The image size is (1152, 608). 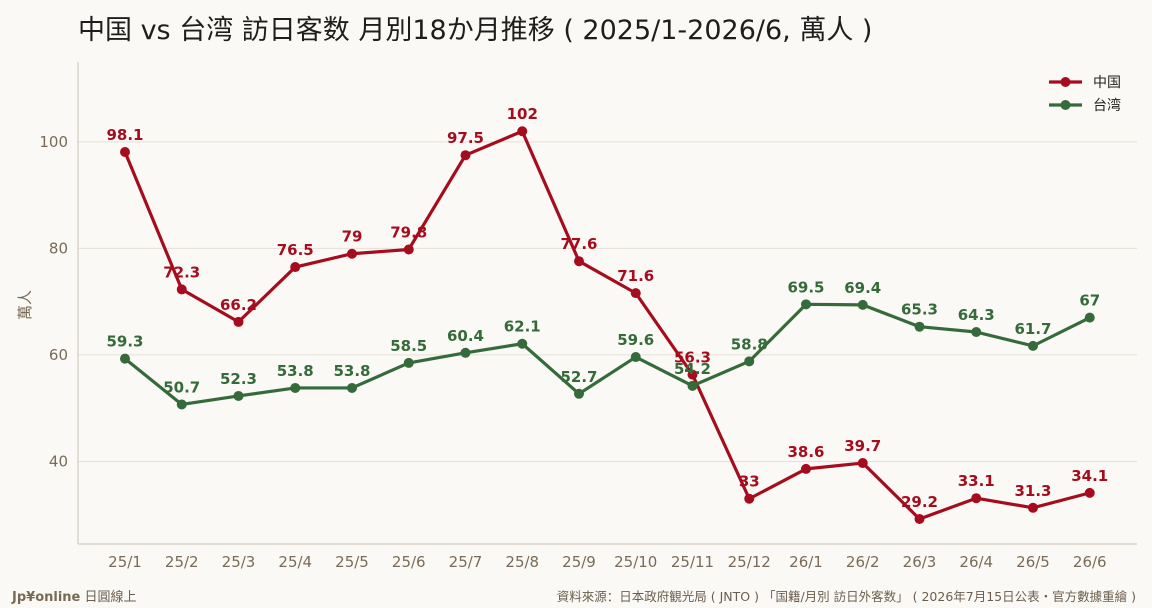 What do you see at coordinates (125, 562) in the screenshot?
I see `x-tick-25-1: 25/1` at bounding box center [125, 562].